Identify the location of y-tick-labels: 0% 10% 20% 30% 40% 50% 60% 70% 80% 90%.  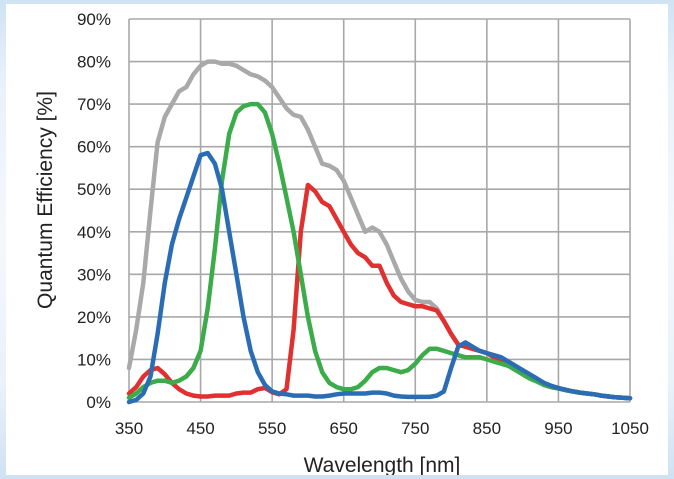
(94, 211).